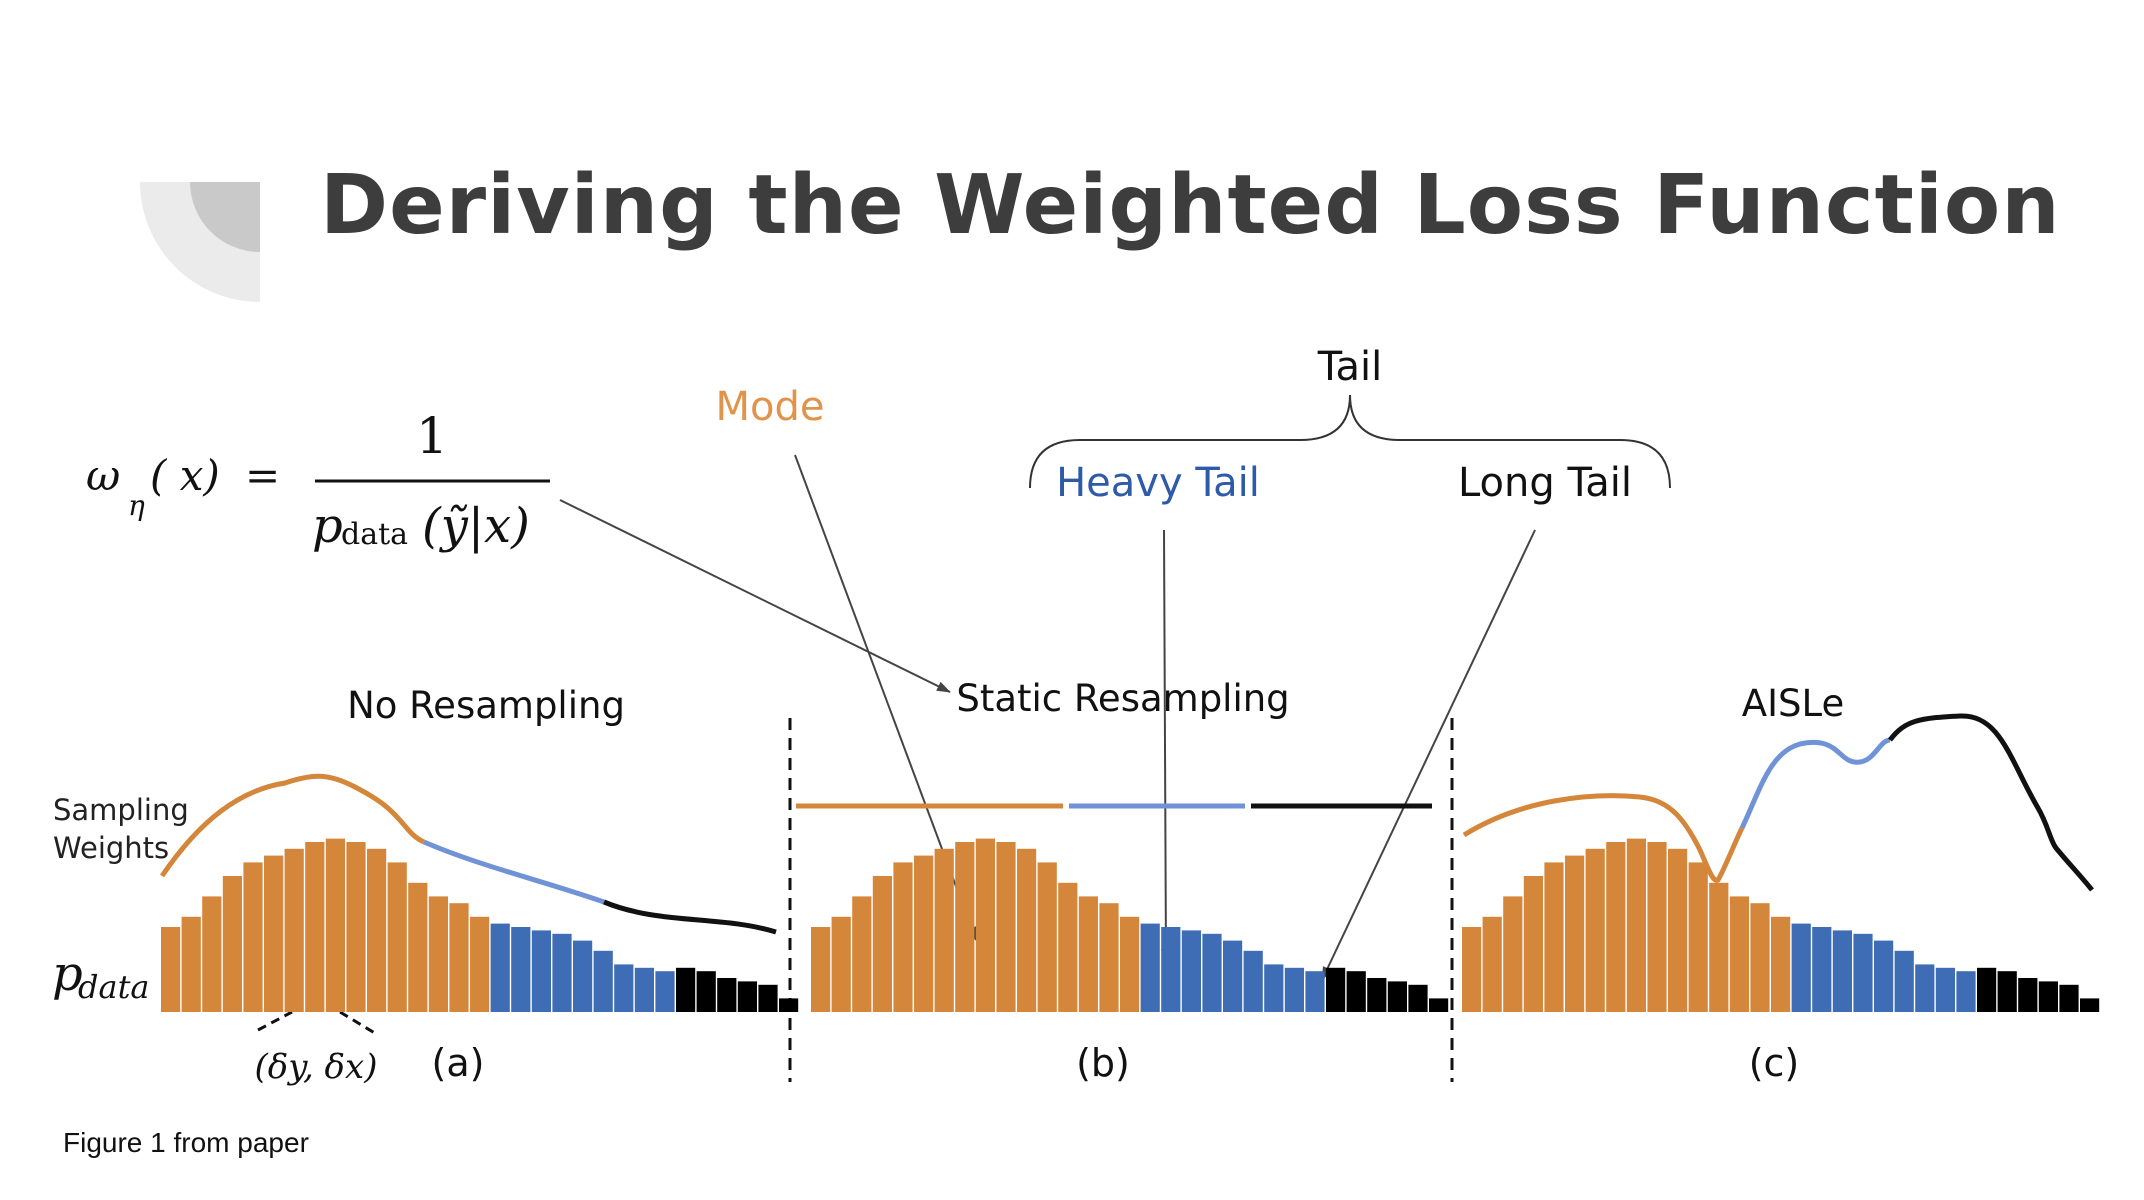 The width and height of the screenshot is (2144, 1200). What do you see at coordinates (1991, 802) in the screenshot?
I see `weights-c-long` at bounding box center [1991, 802].